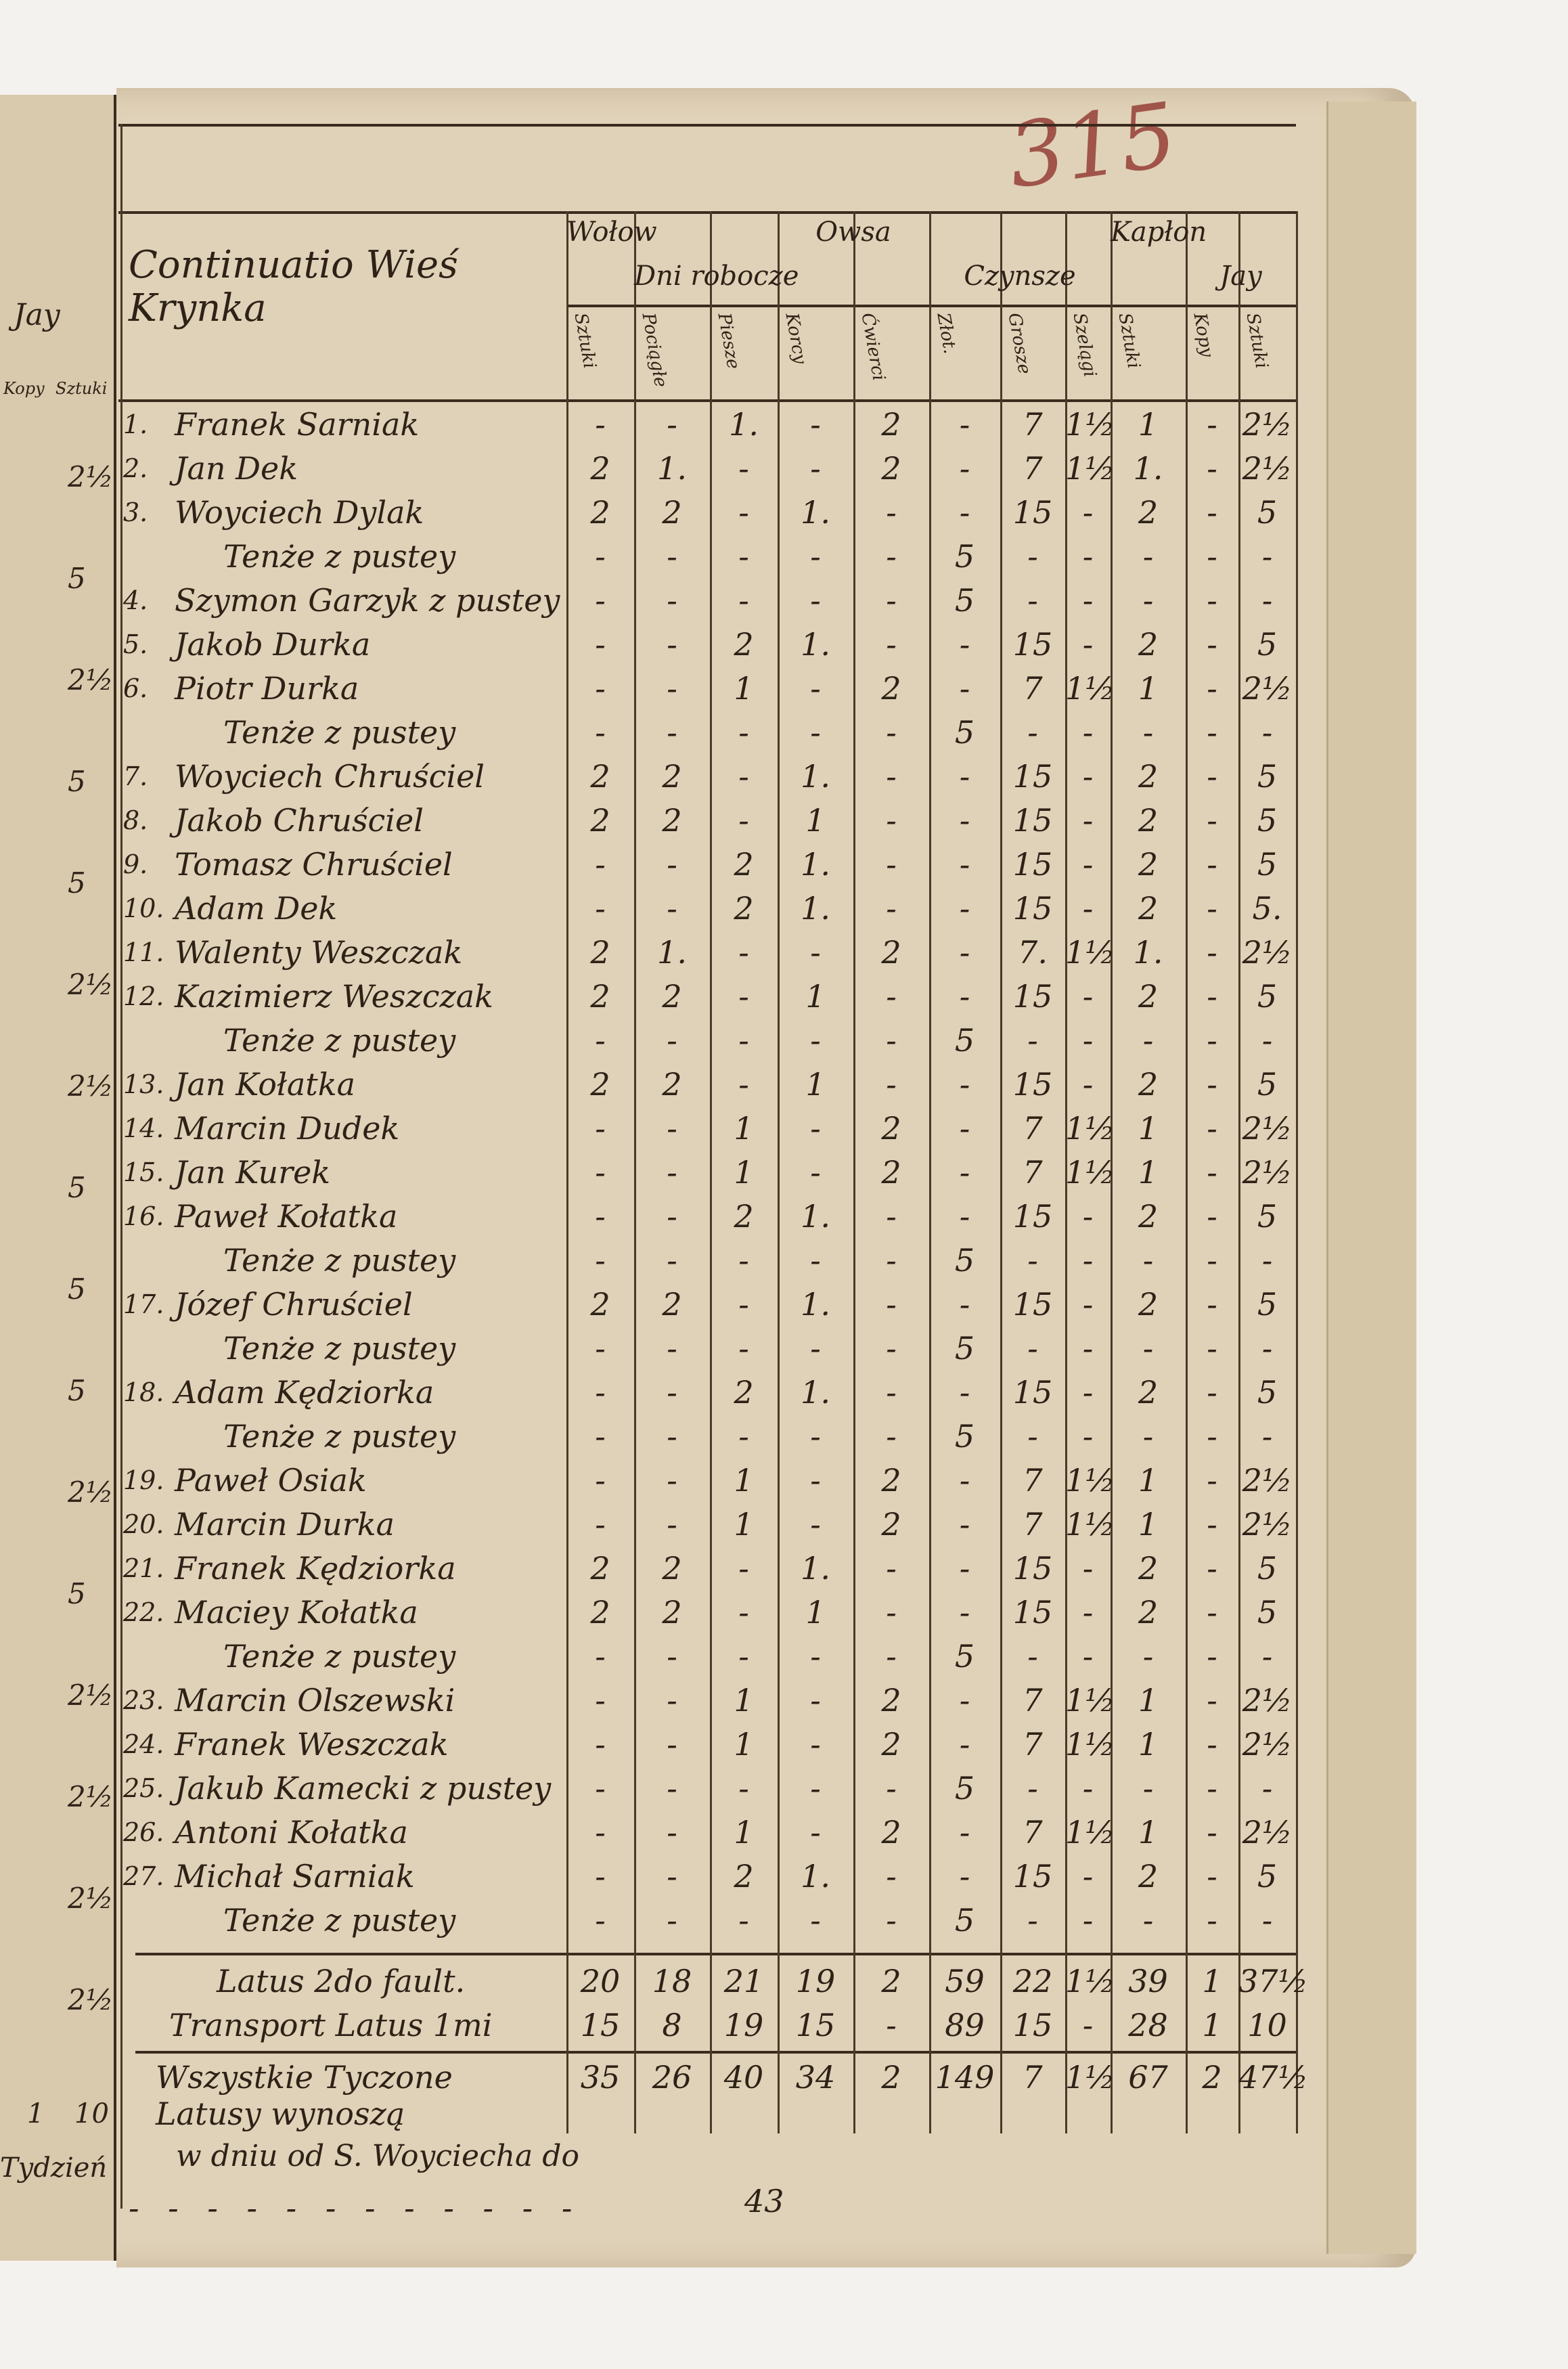  I want to click on row-number: 3., so click(135, 512).